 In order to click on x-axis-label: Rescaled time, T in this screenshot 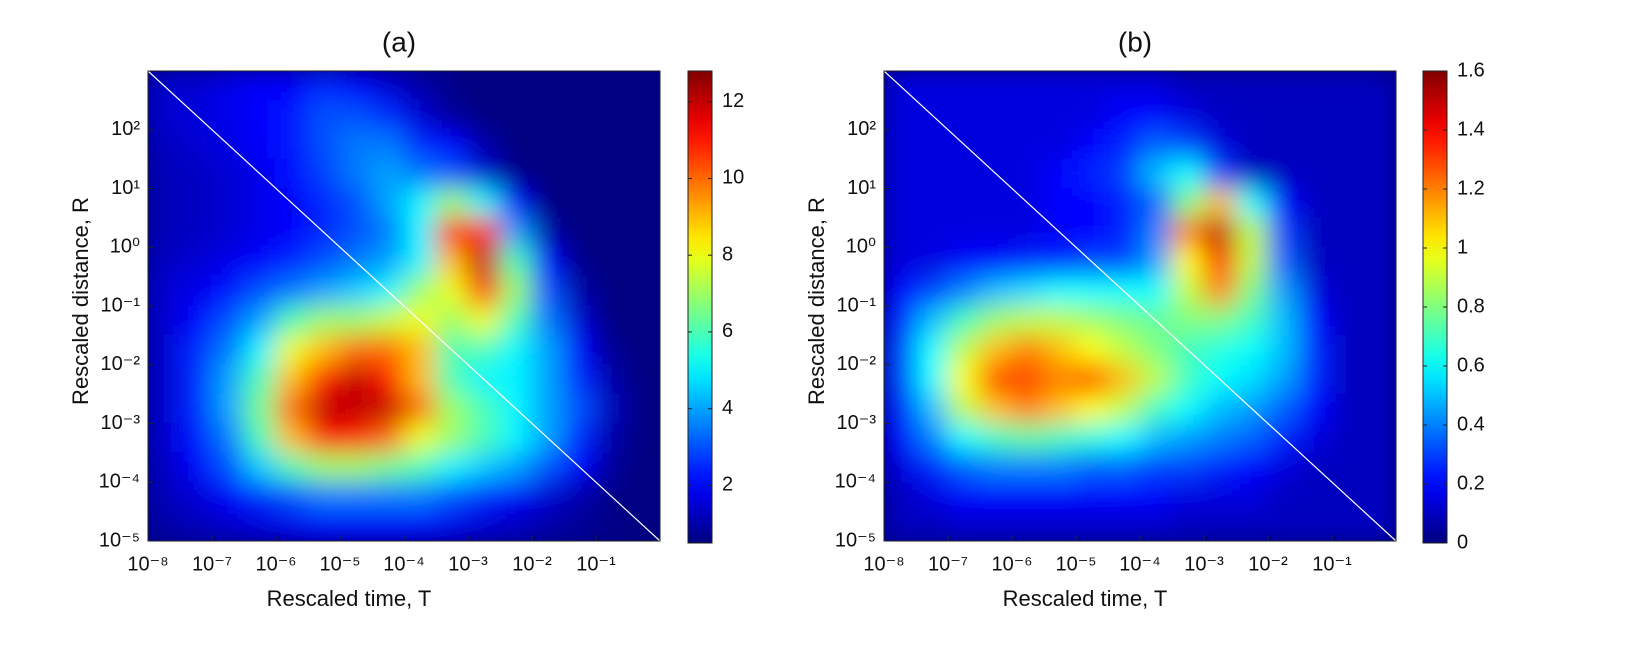, I will do `click(1085, 598)`.